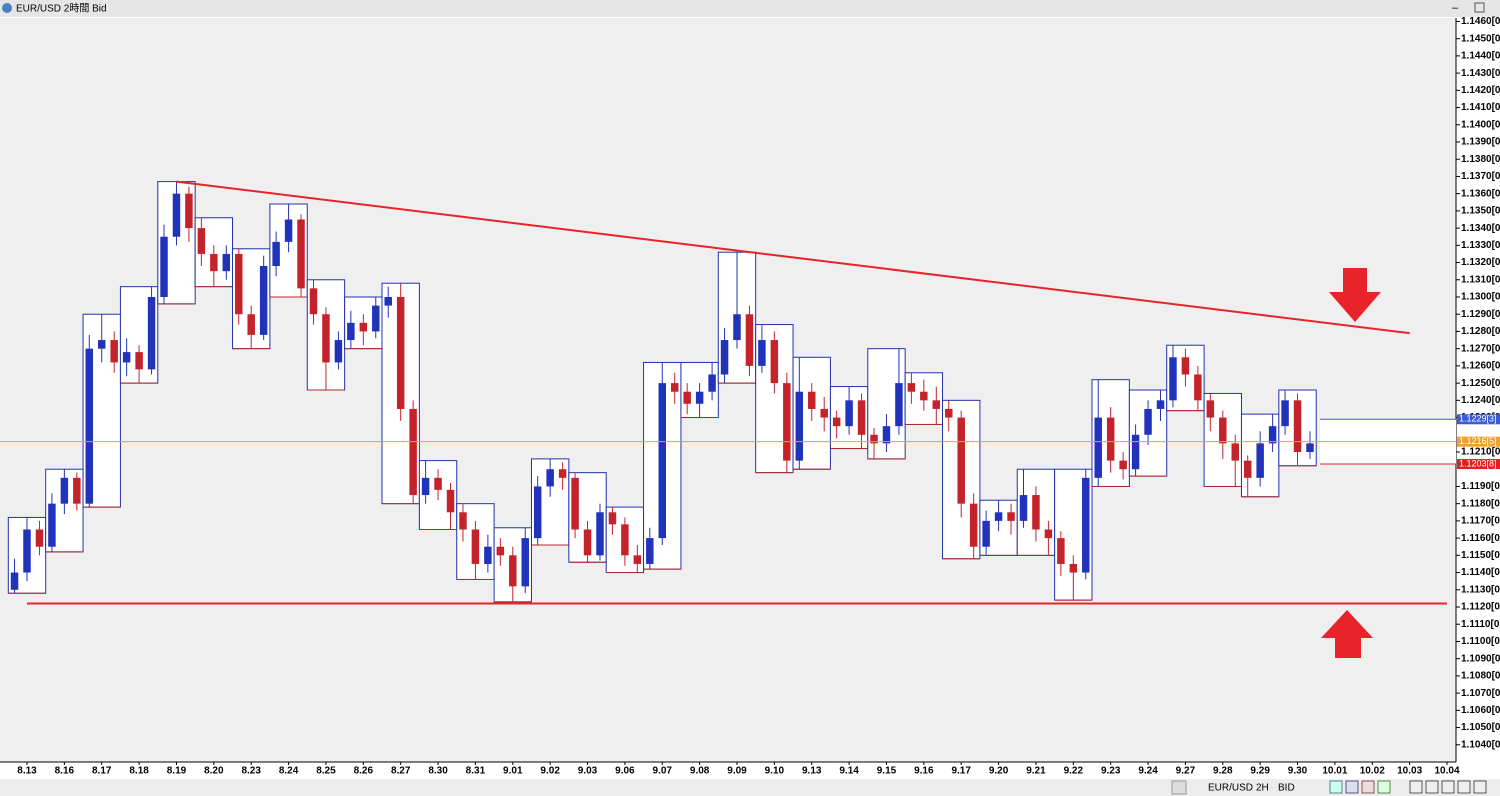  What do you see at coordinates (1480, 658) in the screenshot?
I see `y-tick-label: 1.1090[0` at bounding box center [1480, 658].